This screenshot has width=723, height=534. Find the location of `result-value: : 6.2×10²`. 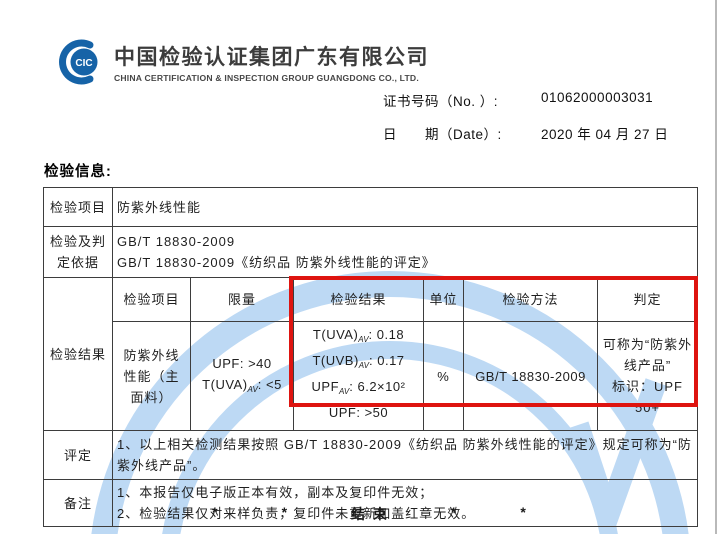

result-value: : 6.2×10² is located at coordinates (377, 386).